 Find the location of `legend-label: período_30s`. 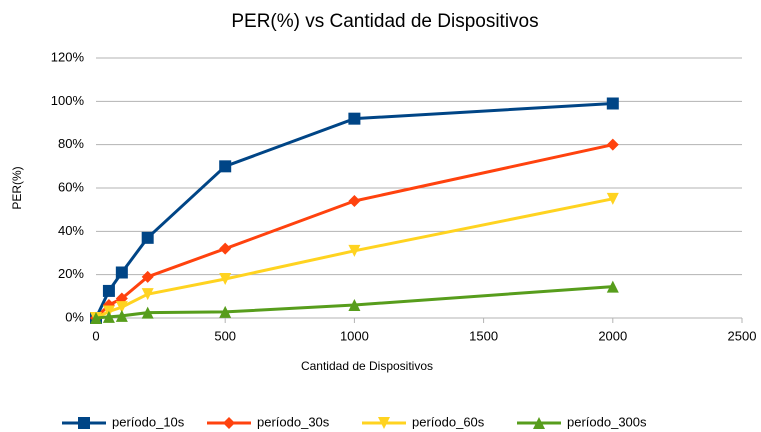

legend-label: período_30s is located at coordinates (293, 421).